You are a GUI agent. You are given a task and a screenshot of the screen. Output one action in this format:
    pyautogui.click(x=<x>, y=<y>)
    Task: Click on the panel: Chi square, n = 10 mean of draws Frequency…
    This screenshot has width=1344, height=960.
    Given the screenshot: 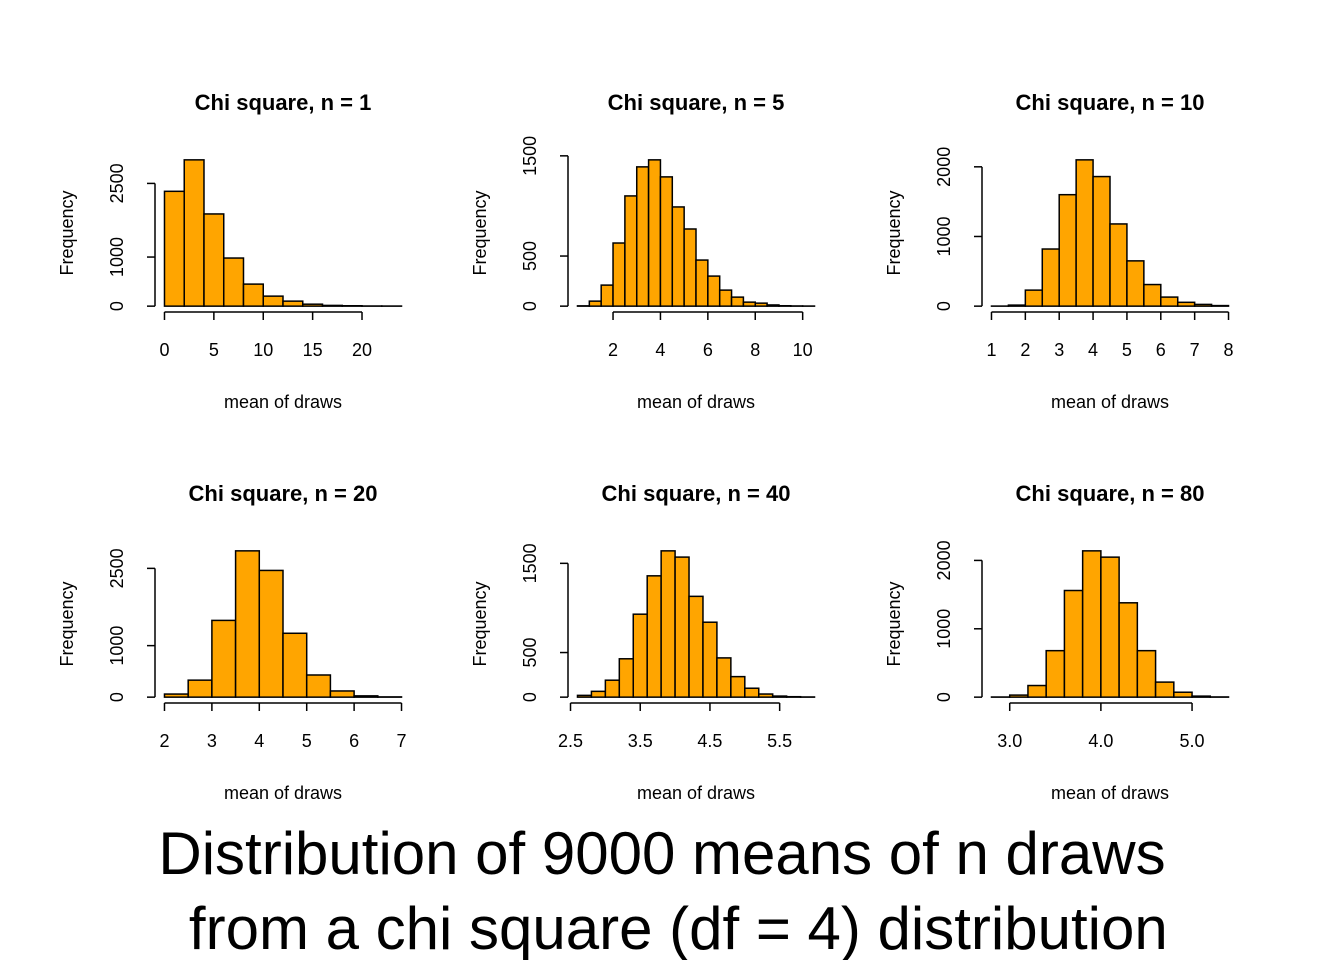 What is the action you would take?
    pyautogui.click(x=1059, y=251)
    